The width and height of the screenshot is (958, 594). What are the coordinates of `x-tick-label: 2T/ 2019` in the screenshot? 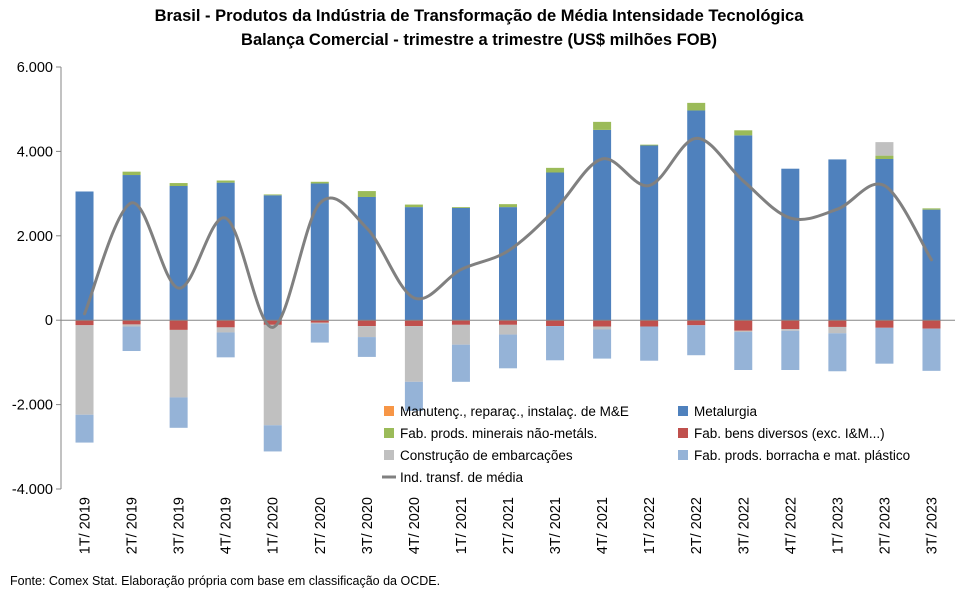 It's located at (133, 525).